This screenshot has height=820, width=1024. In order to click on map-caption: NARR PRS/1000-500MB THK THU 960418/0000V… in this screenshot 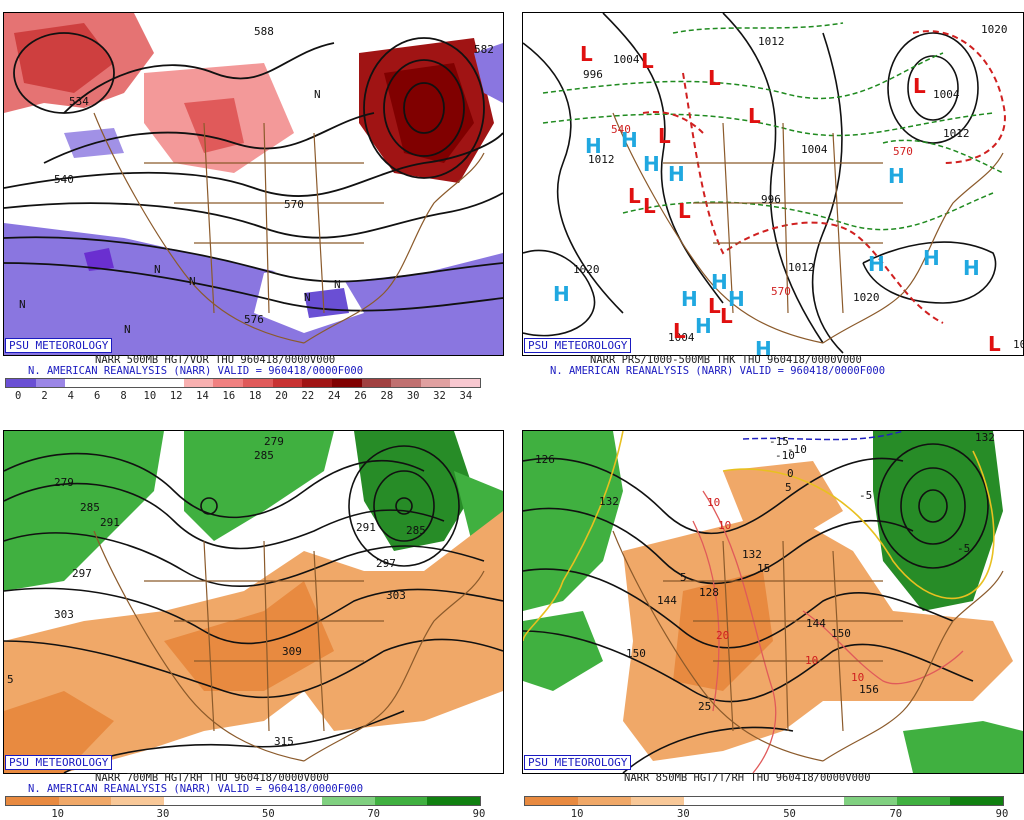, I will do `click(726, 360)`.